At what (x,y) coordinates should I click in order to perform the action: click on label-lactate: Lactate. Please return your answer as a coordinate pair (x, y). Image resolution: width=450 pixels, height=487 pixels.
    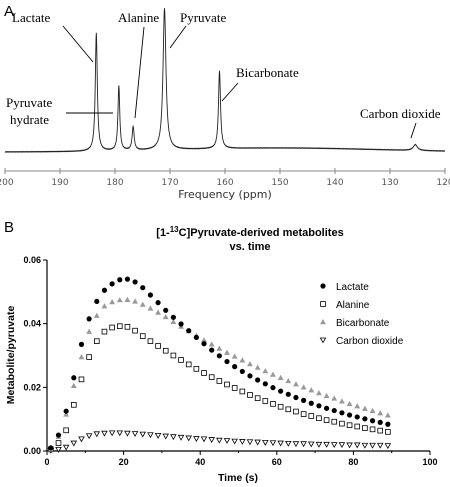
    Looking at the image, I should click on (31, 17).